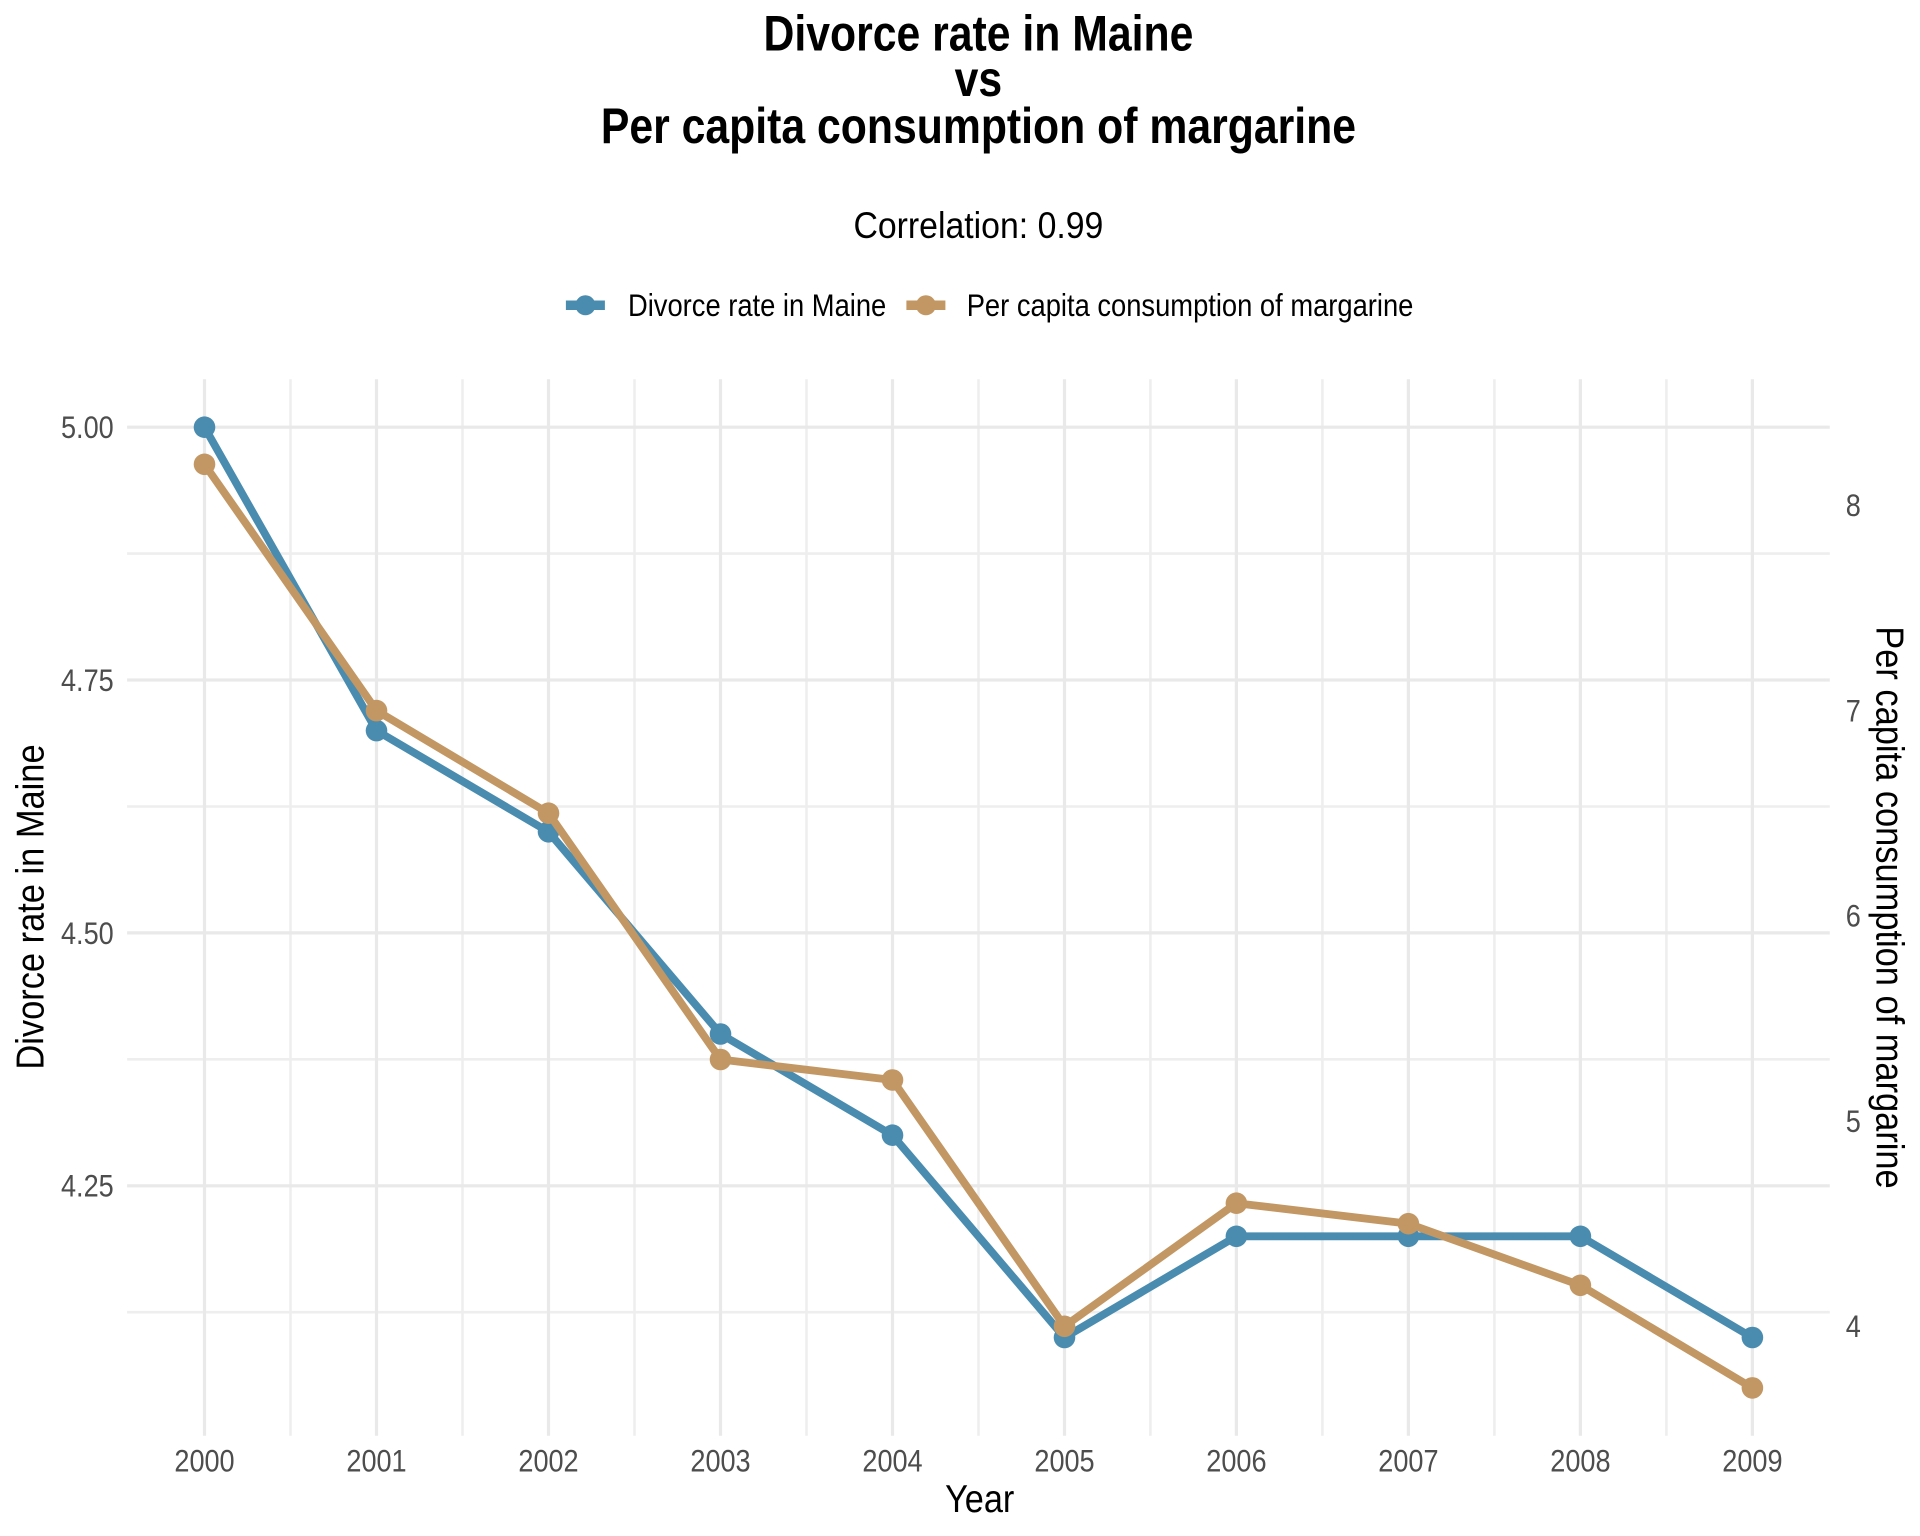 The image size is (1920, 1536). Describe the element at coordinates (1752, 1461) in the screenshot. I see `svg-text: 2009` at that location.